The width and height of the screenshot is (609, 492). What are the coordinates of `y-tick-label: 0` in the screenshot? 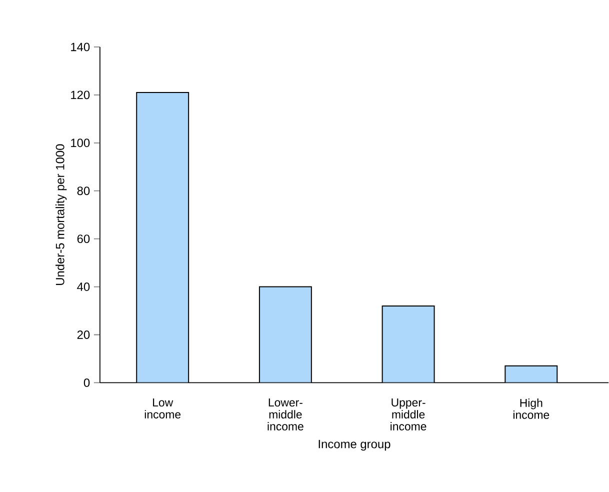 It's located at (87, 383).